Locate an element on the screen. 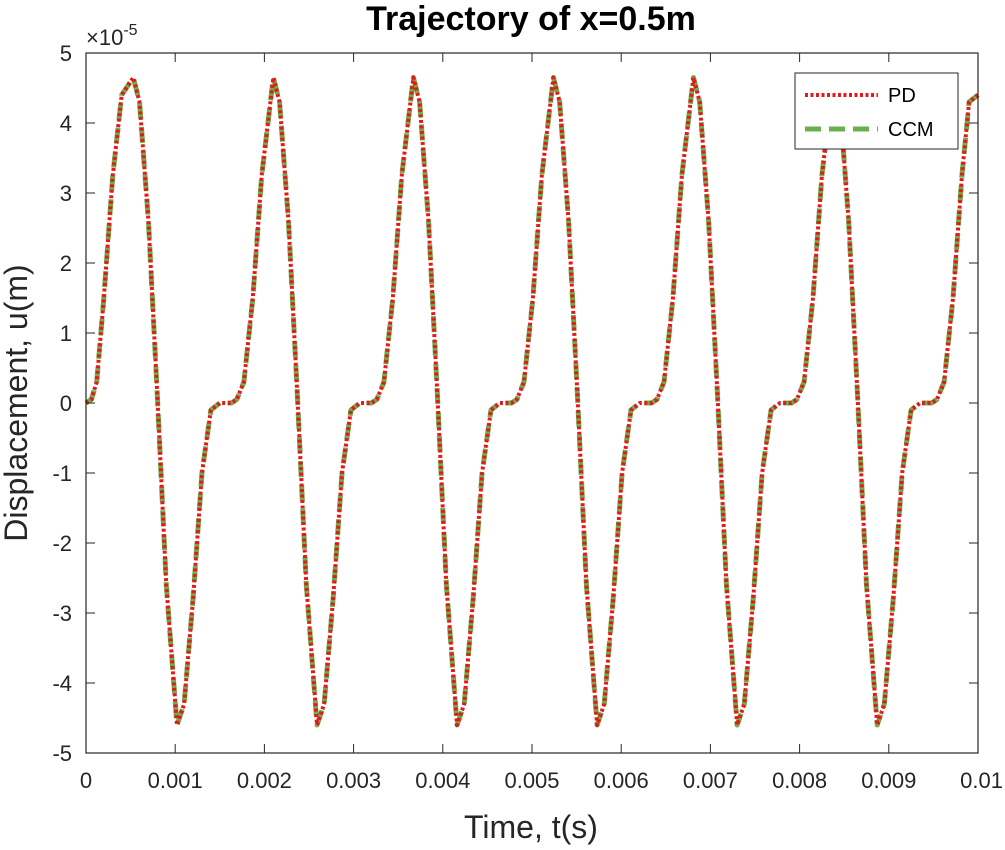 The image size is (1005, 850). y-tick-label: 0 is located at coordinates (66, 403).